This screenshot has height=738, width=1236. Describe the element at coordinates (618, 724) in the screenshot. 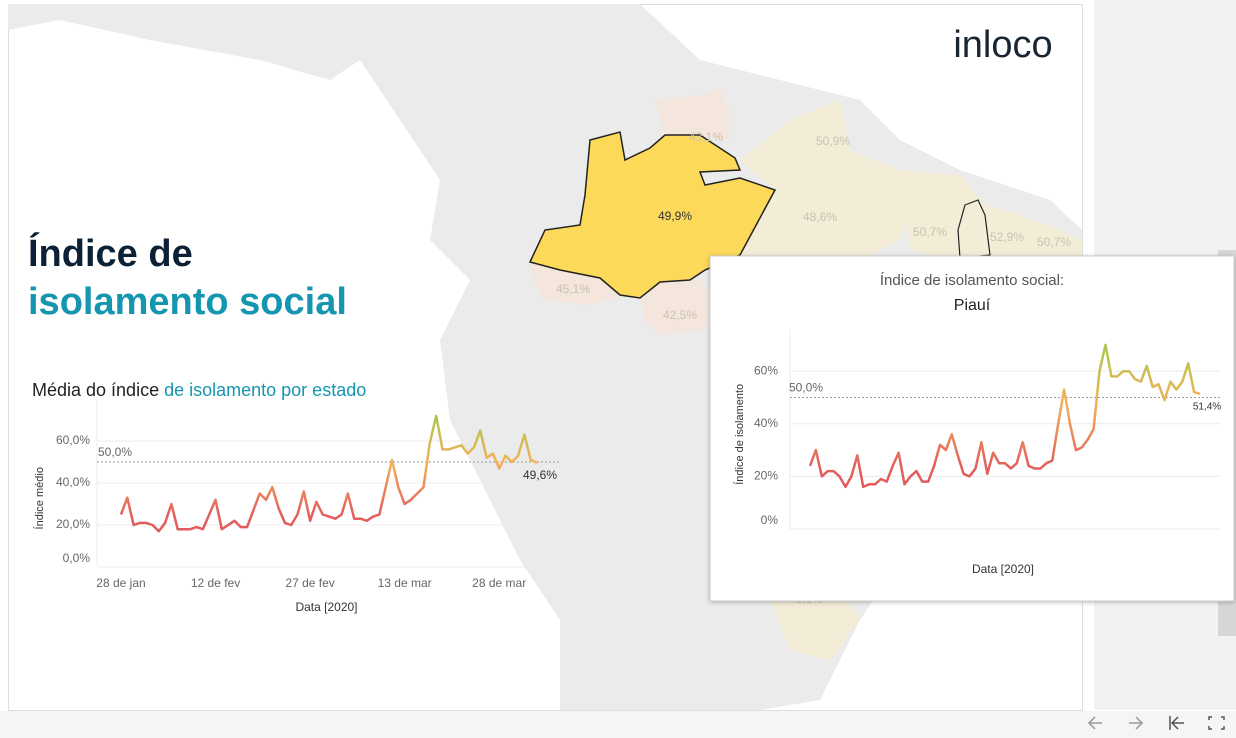

I see `toolbar` at that location.